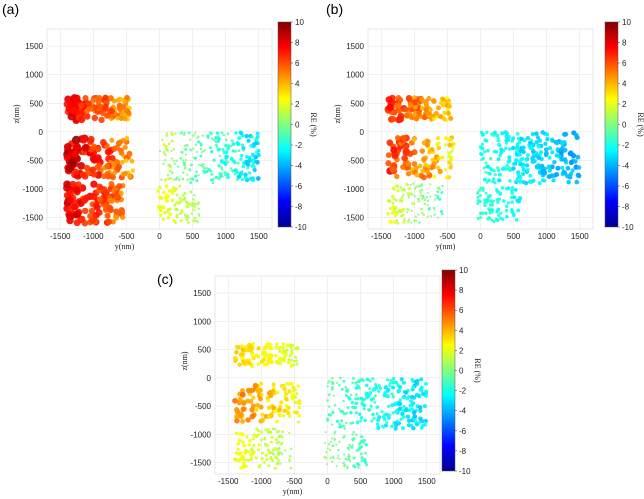 The image size is (644, 499). Describe the element at coordinates (611, 124) in the screenshot. I see `colorbar` at that location.